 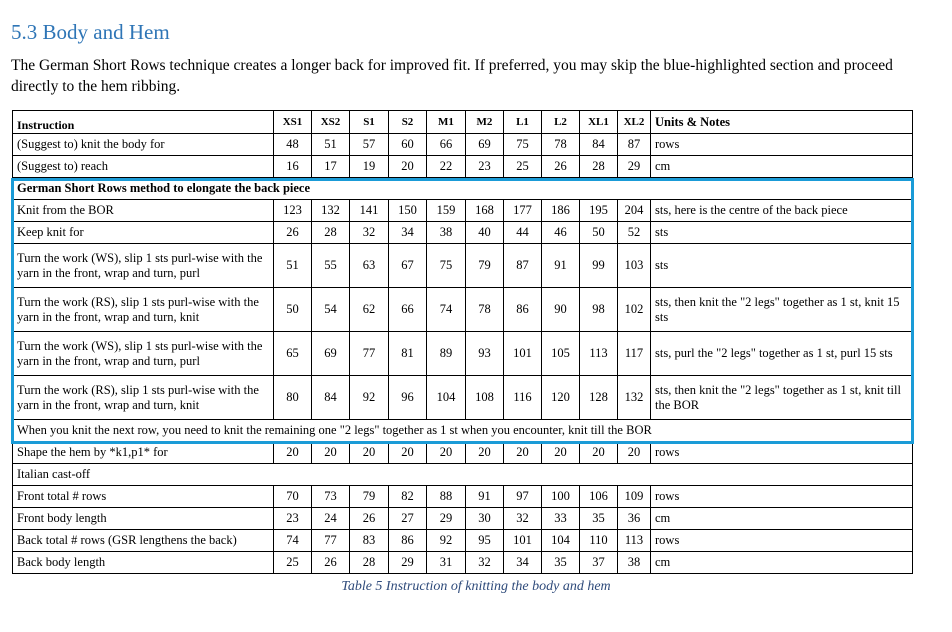 I want to click on size-header: L1, so click(x=522, y=122).